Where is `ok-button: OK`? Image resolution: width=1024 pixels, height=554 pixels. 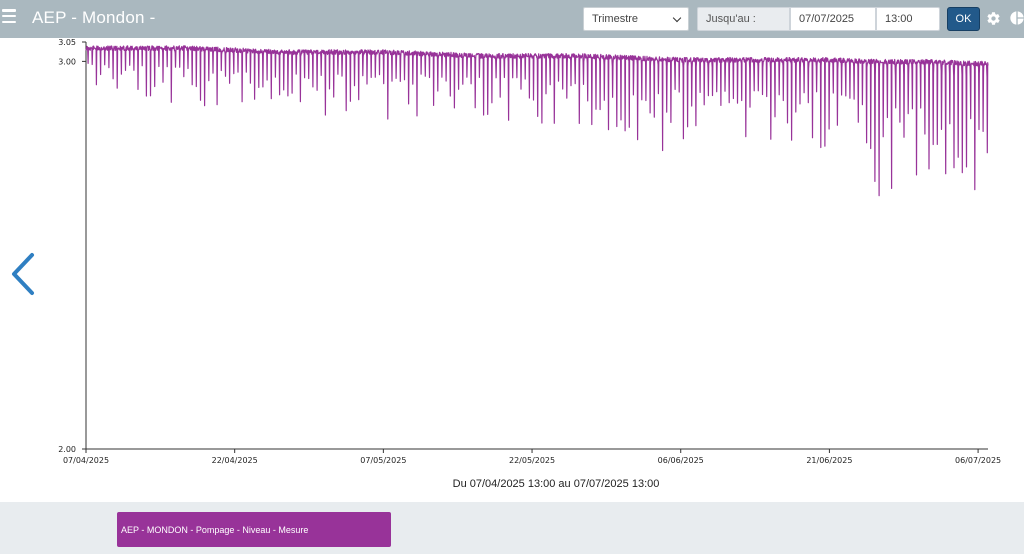 ok-button: OK is located at coordinates (963, 19).